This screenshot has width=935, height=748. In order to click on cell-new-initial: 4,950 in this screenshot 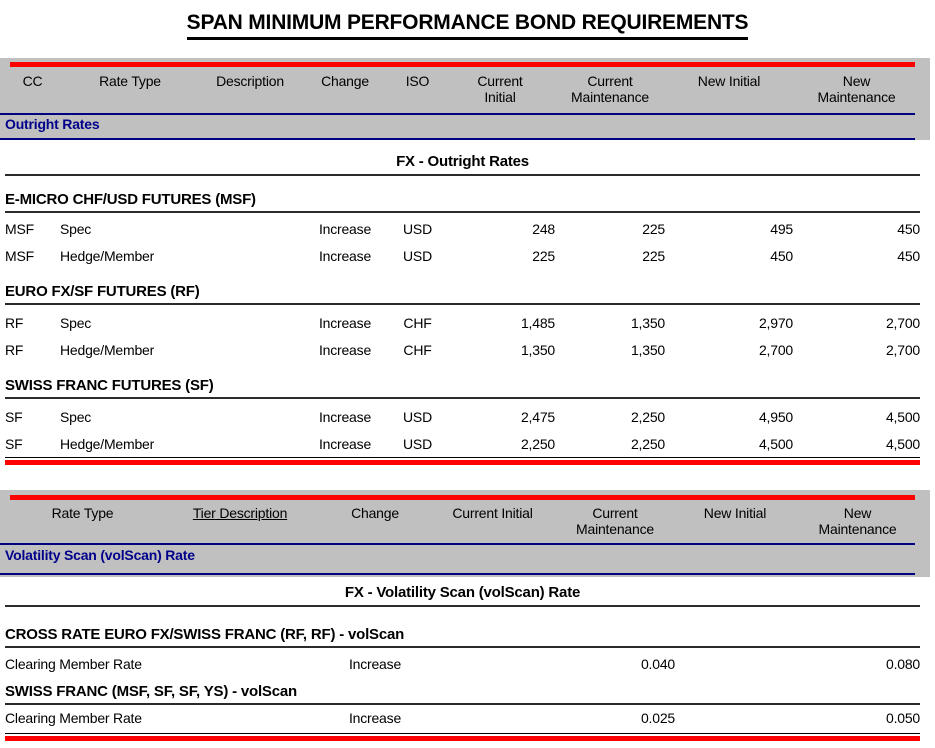, I will do `click(775, 416)`.